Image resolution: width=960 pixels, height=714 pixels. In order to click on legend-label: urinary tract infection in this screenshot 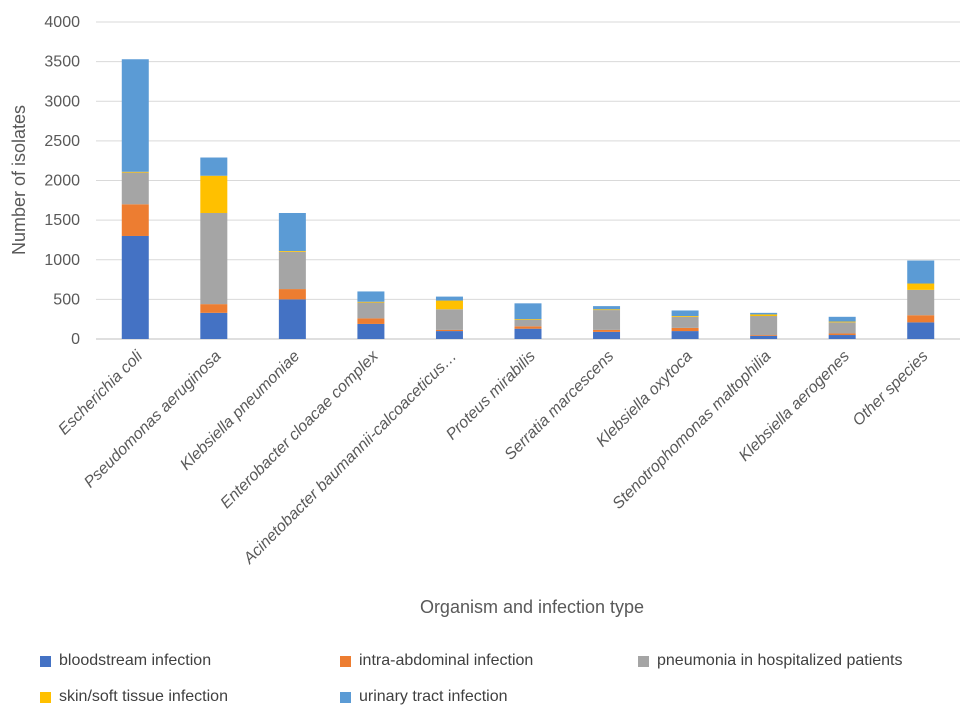, I will do `click(433, 696)`.